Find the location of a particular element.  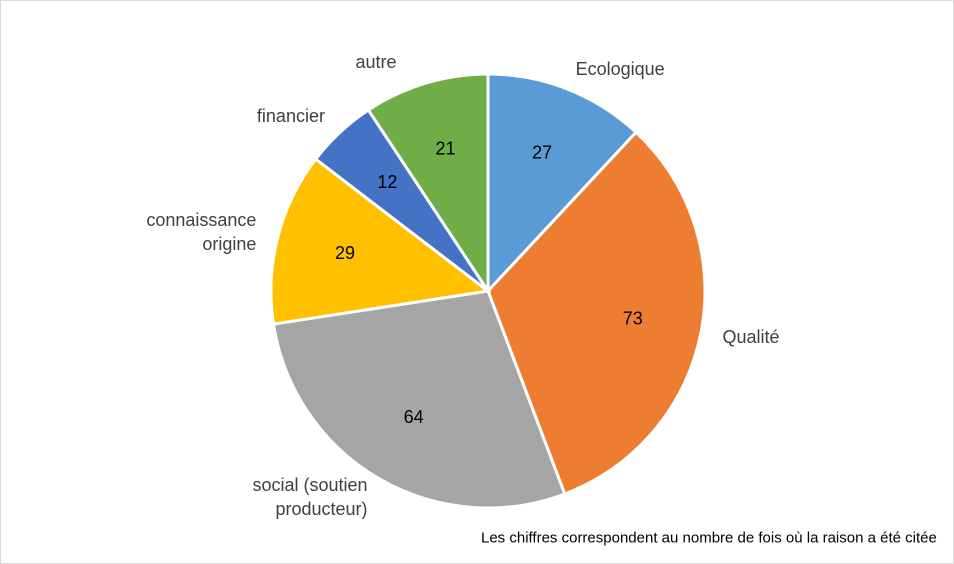

value-label: 12 is located at coordinates (387, 182).